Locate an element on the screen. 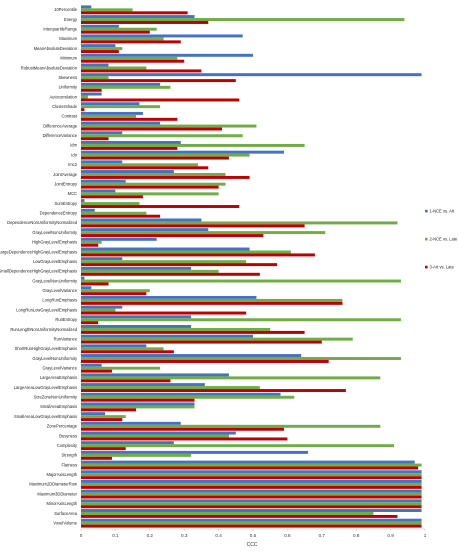  category-label: Autocorrelation is located at coordinates (63, 96).